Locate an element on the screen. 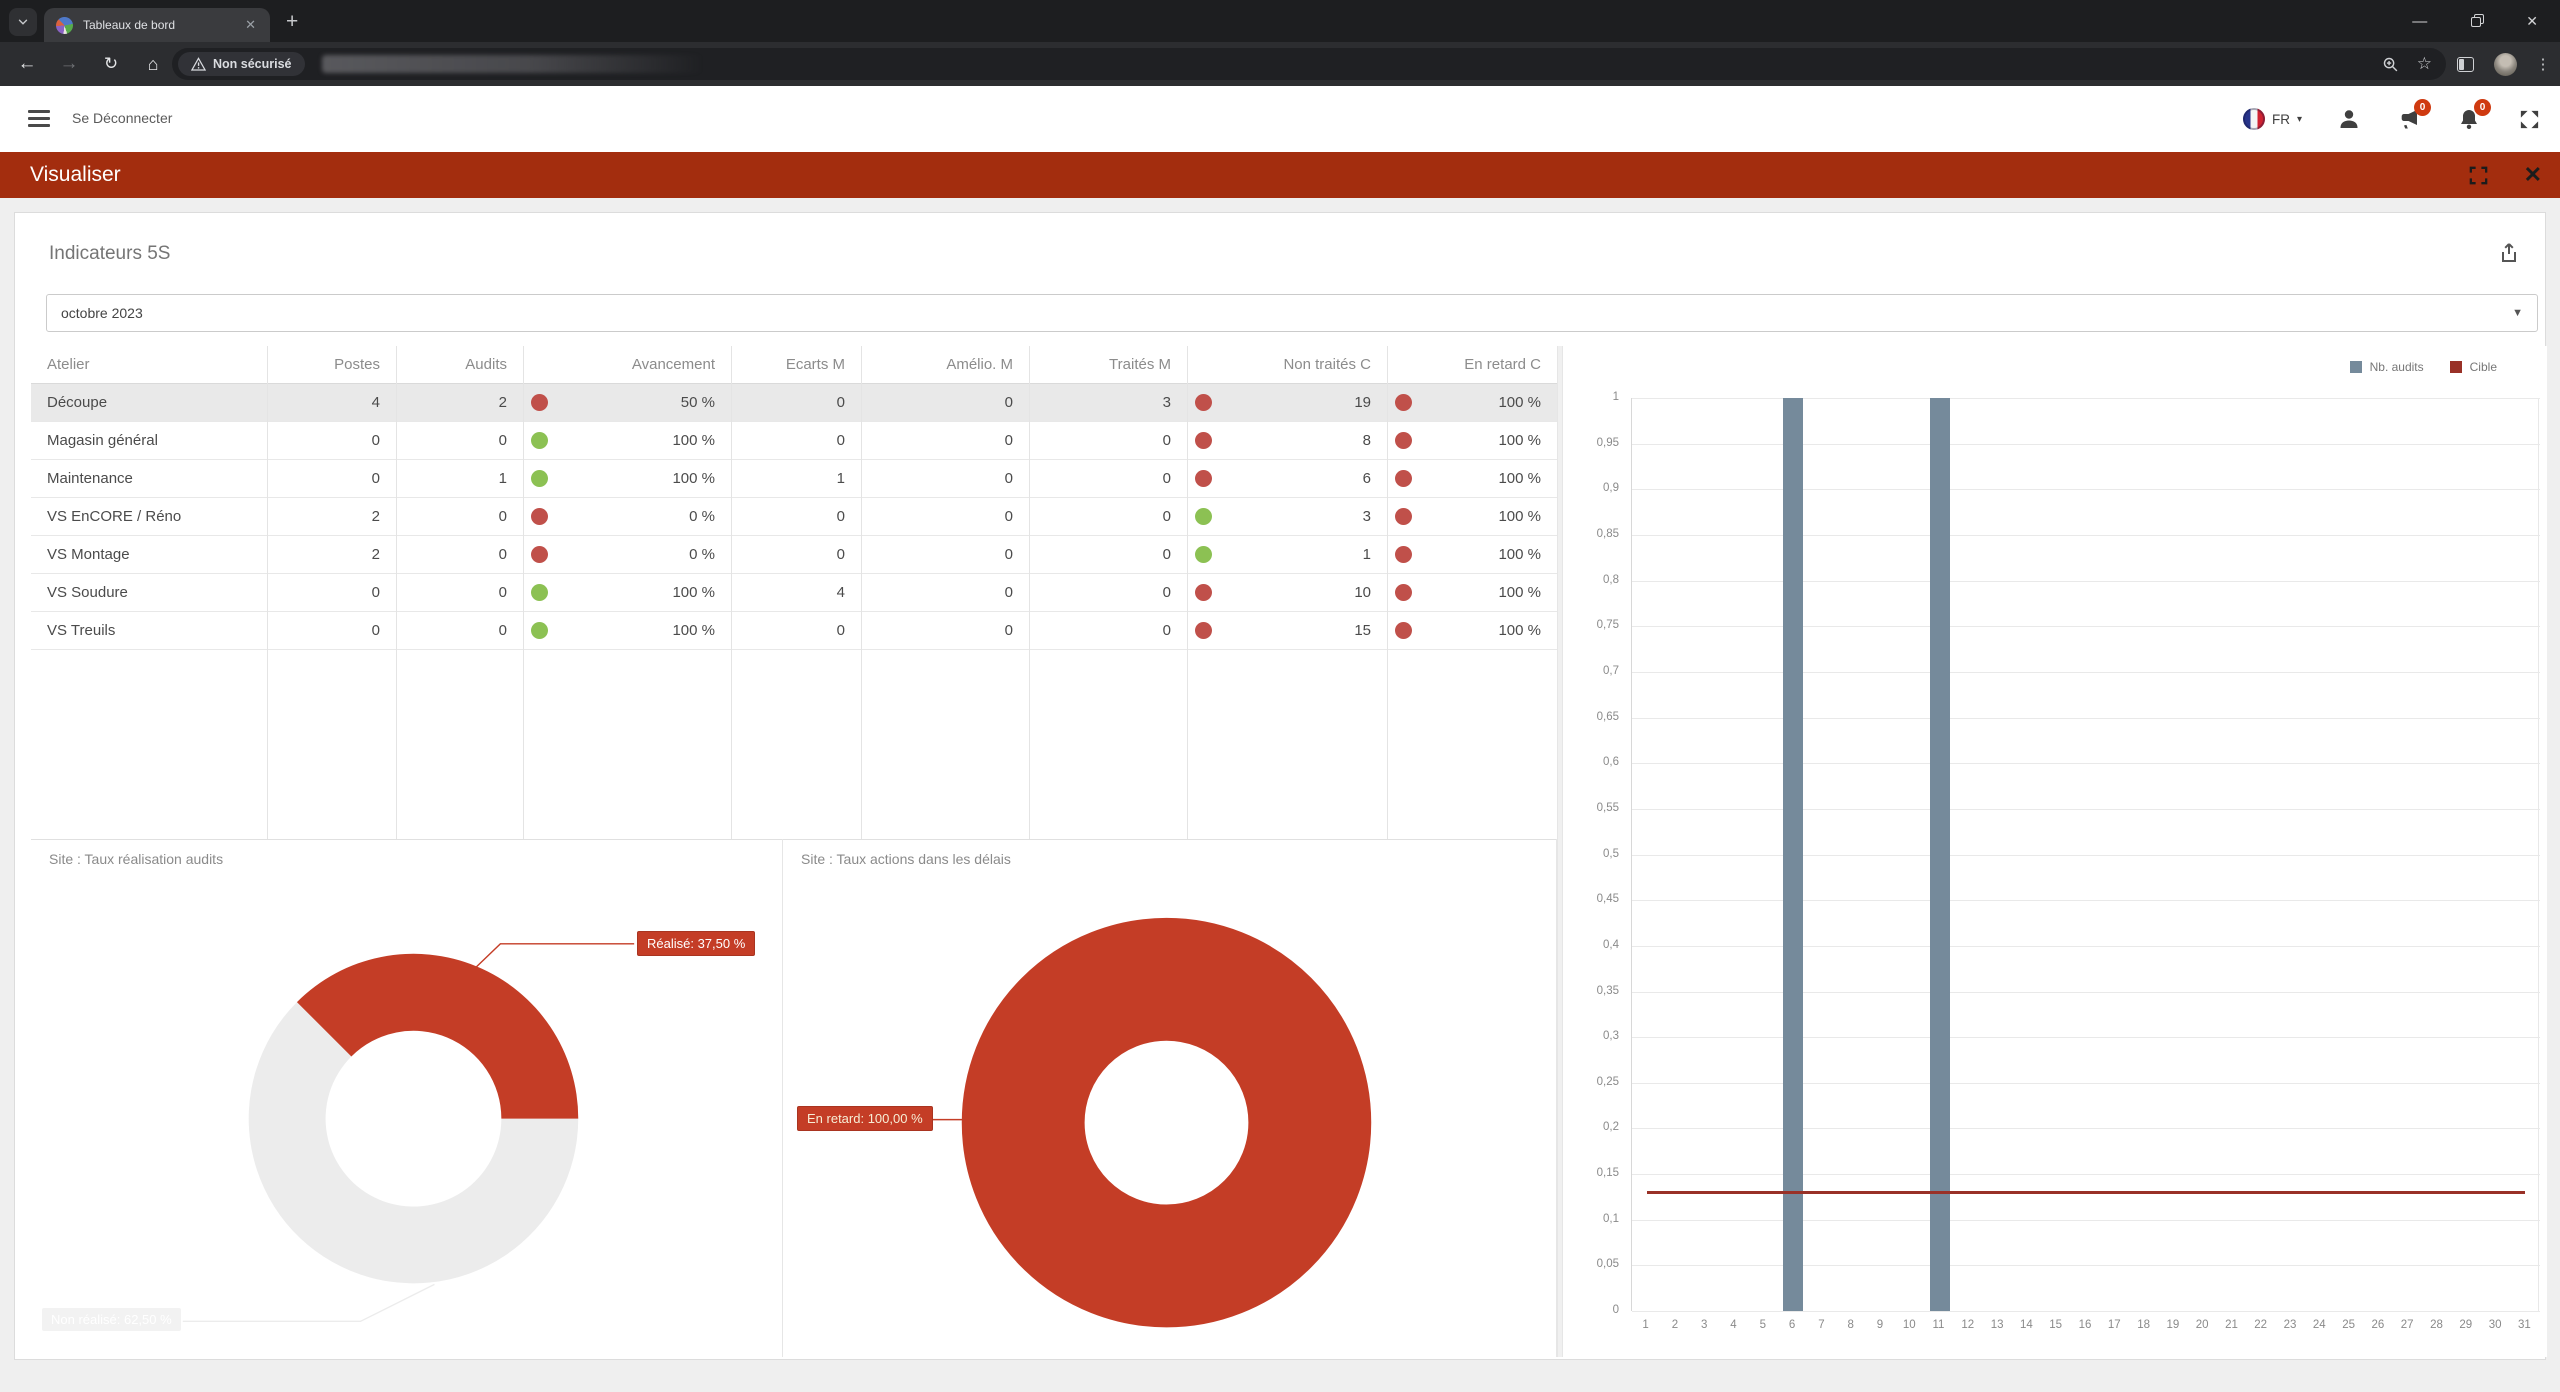 This screenshot has height=1392, width=2560. y-tick-label: 0 is located at coordinates (1615, 1310).